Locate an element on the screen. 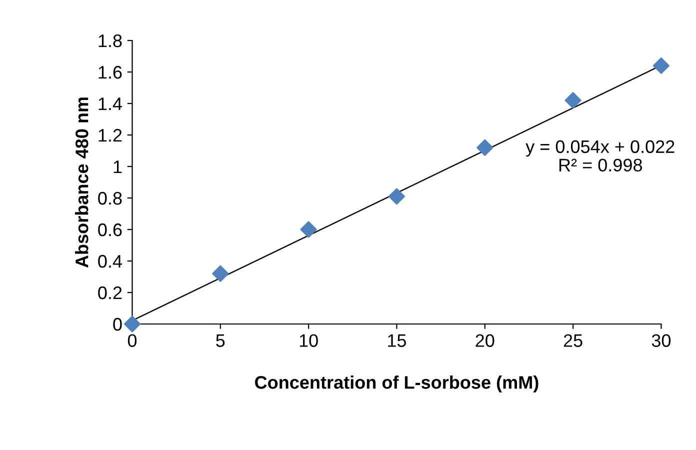 Image resolution: width=696 pixels, height=450 pixels. y-tick-label: 1 is located at coordinates (118, 167).